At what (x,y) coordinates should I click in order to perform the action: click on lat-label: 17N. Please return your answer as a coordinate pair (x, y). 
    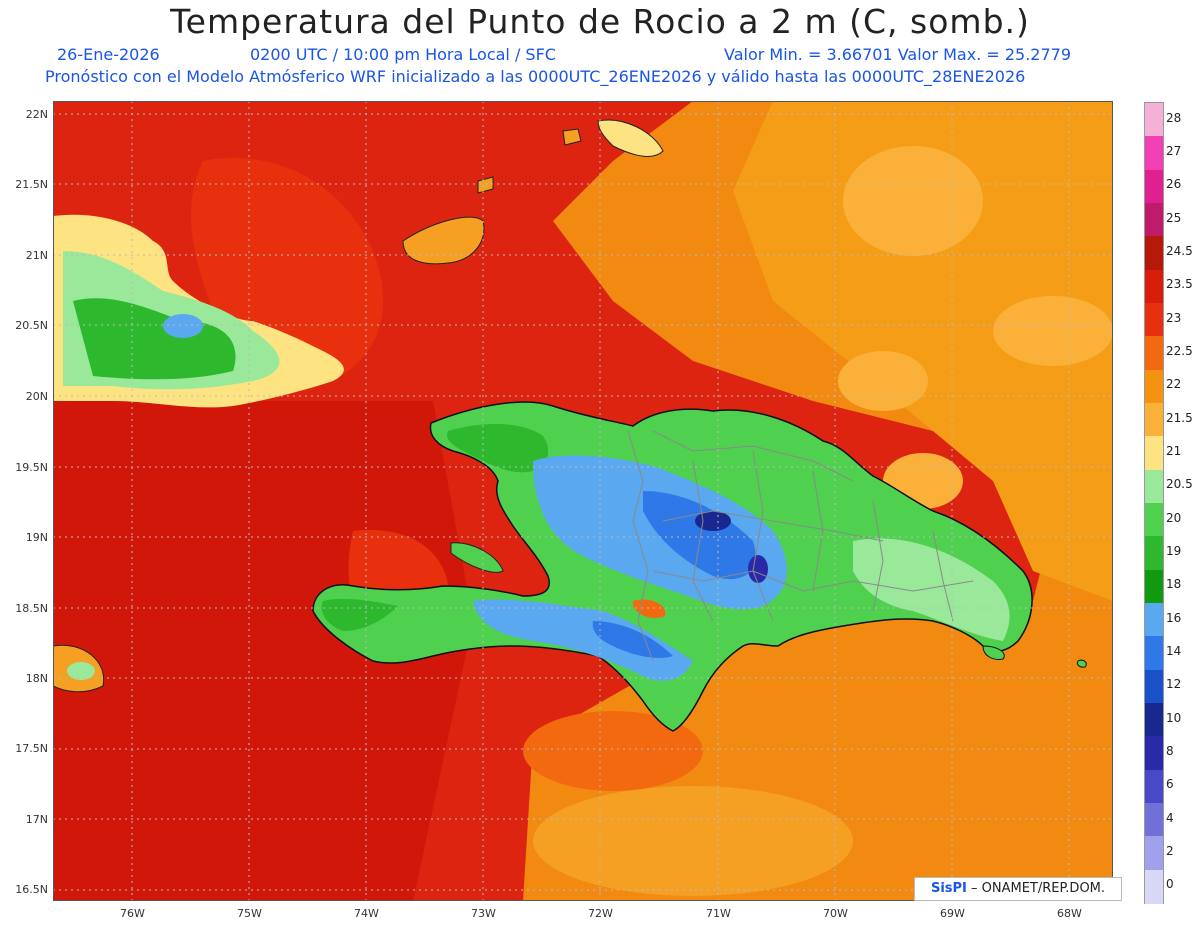
    Looking at the image, I should click on (36, 819).